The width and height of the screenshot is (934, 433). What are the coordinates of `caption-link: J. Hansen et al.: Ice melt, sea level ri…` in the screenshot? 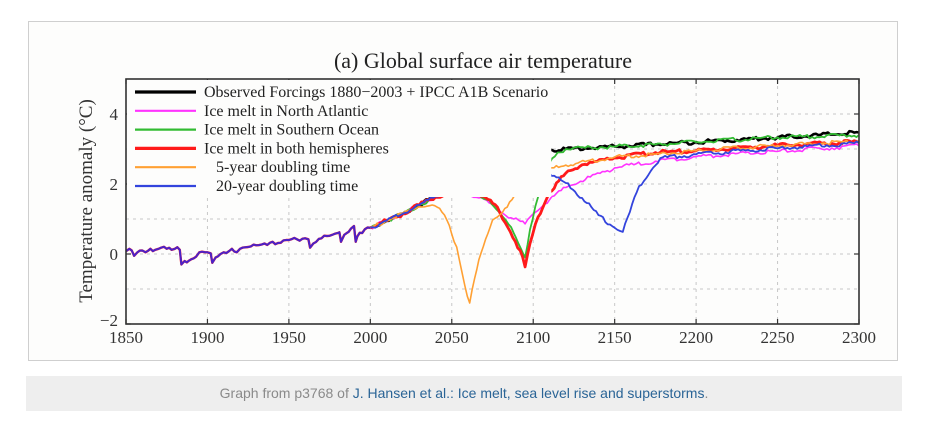 It's located at (528, 393).